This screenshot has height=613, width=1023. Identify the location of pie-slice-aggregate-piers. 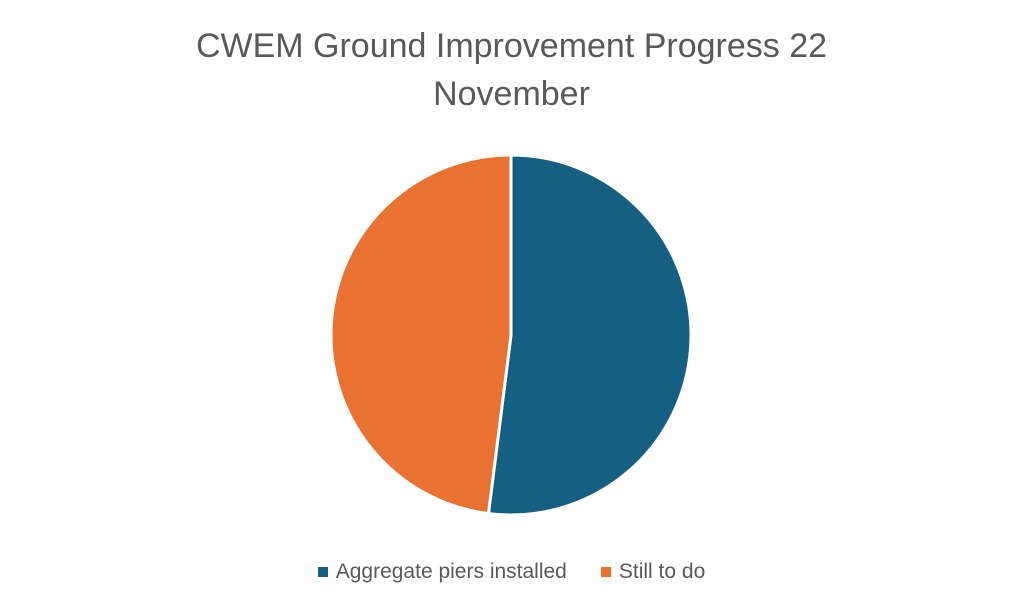
(589, 335).